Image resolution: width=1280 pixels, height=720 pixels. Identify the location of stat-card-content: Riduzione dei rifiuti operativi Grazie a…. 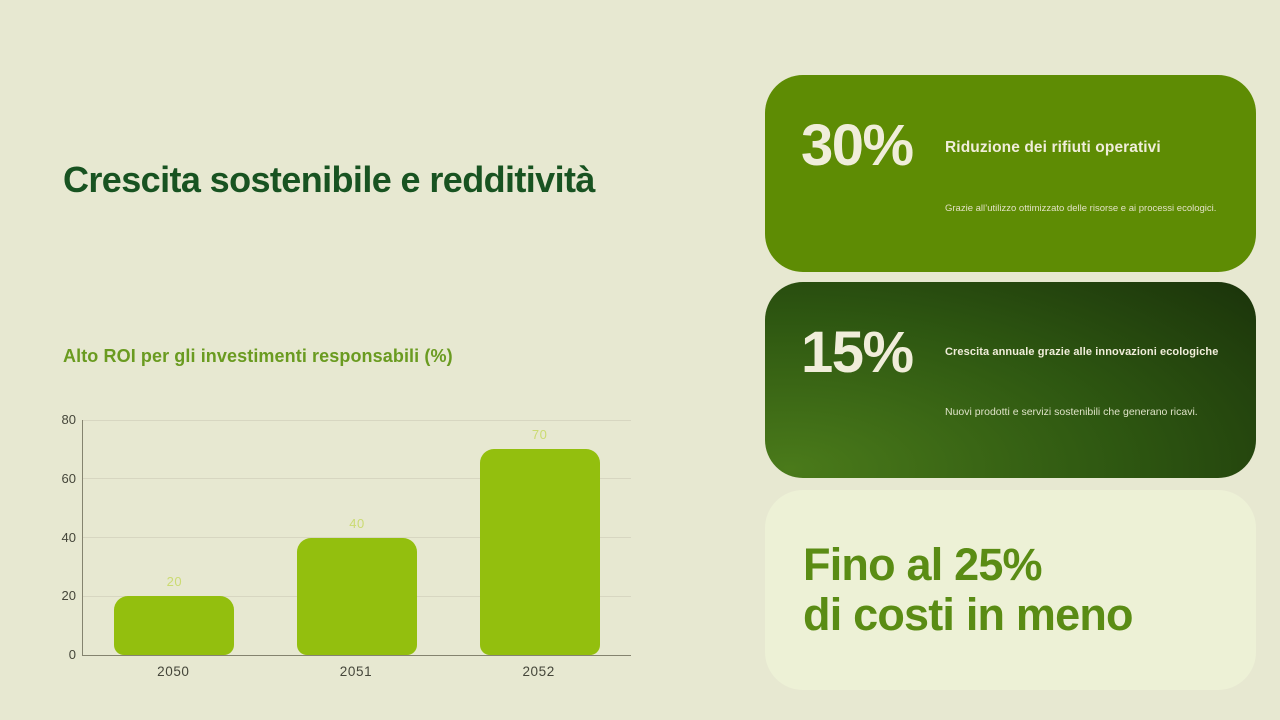
(1100, 176).